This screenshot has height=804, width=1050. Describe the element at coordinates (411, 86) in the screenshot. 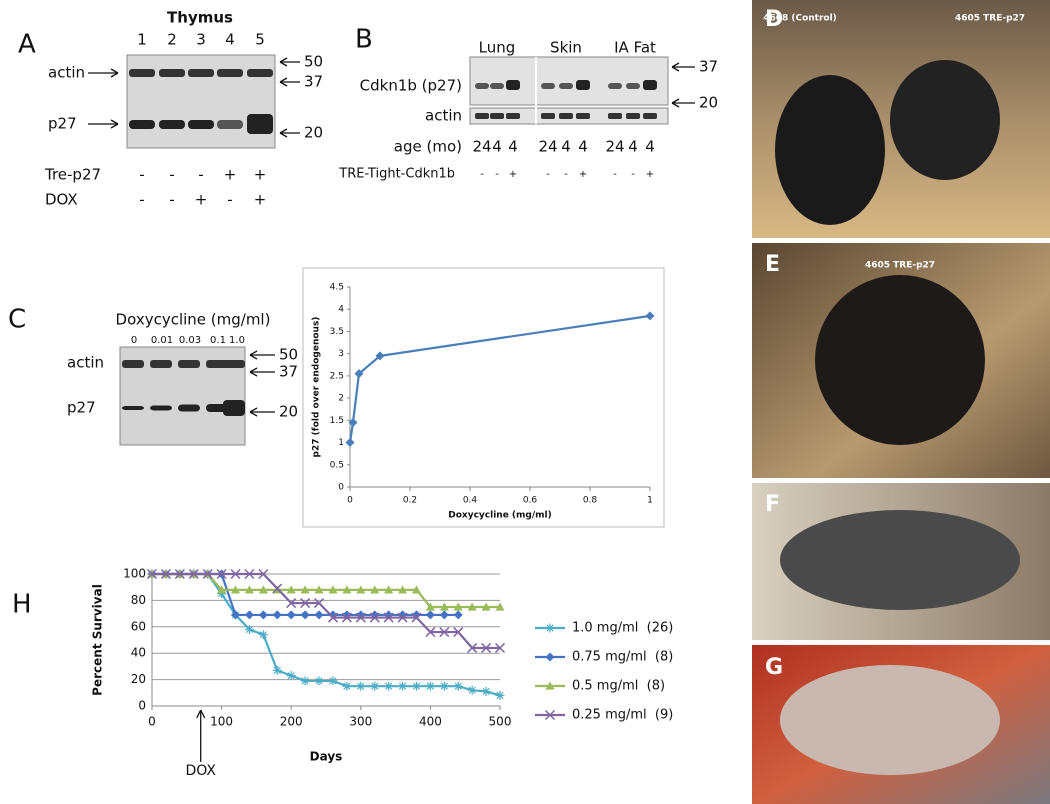

I see `label: Cdkn1b (p27)` at that location.